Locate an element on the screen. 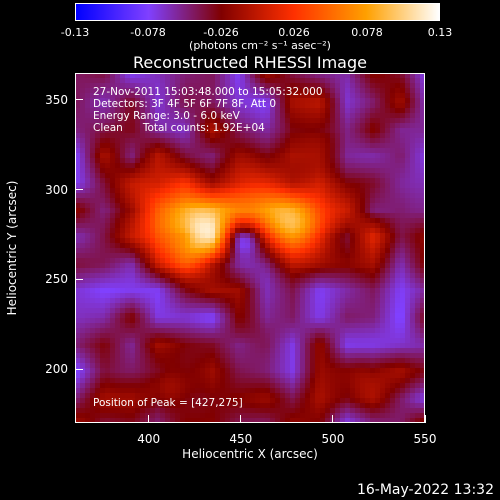 The width and height of the screenshot is (500, 500). chart-title: Reconstructed RHESSI Image is located at coordinates (250, 62).